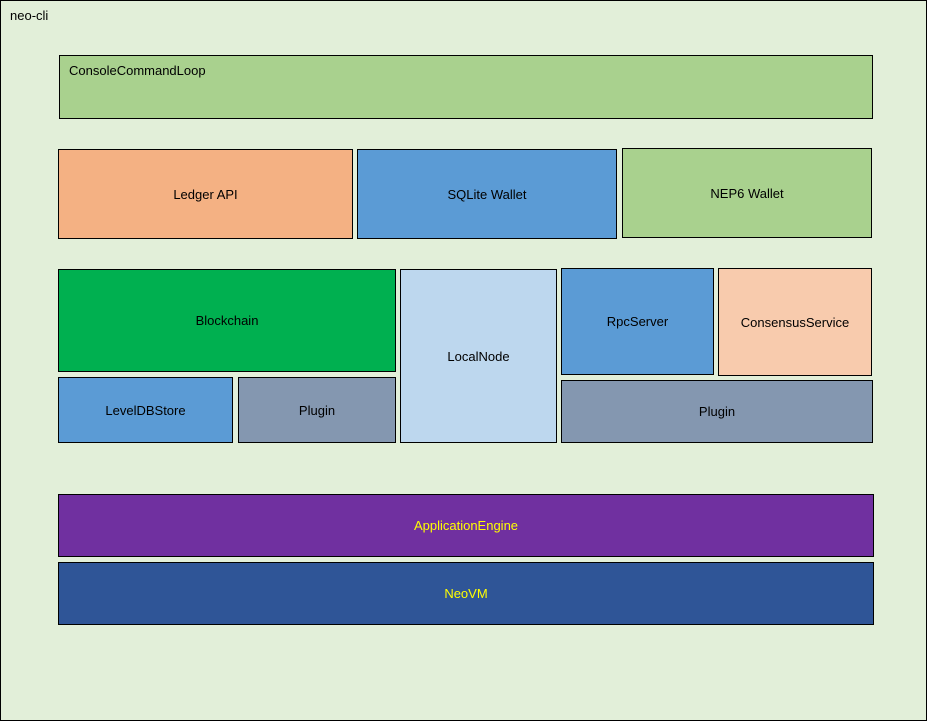 The image size is (927, 721). I want to click on ledger-api-box: Ledger API, so click(205, 194).